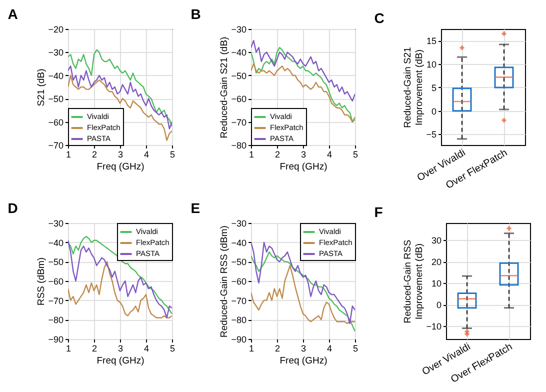  I want to click on chart-title: B, so click(195, 14).